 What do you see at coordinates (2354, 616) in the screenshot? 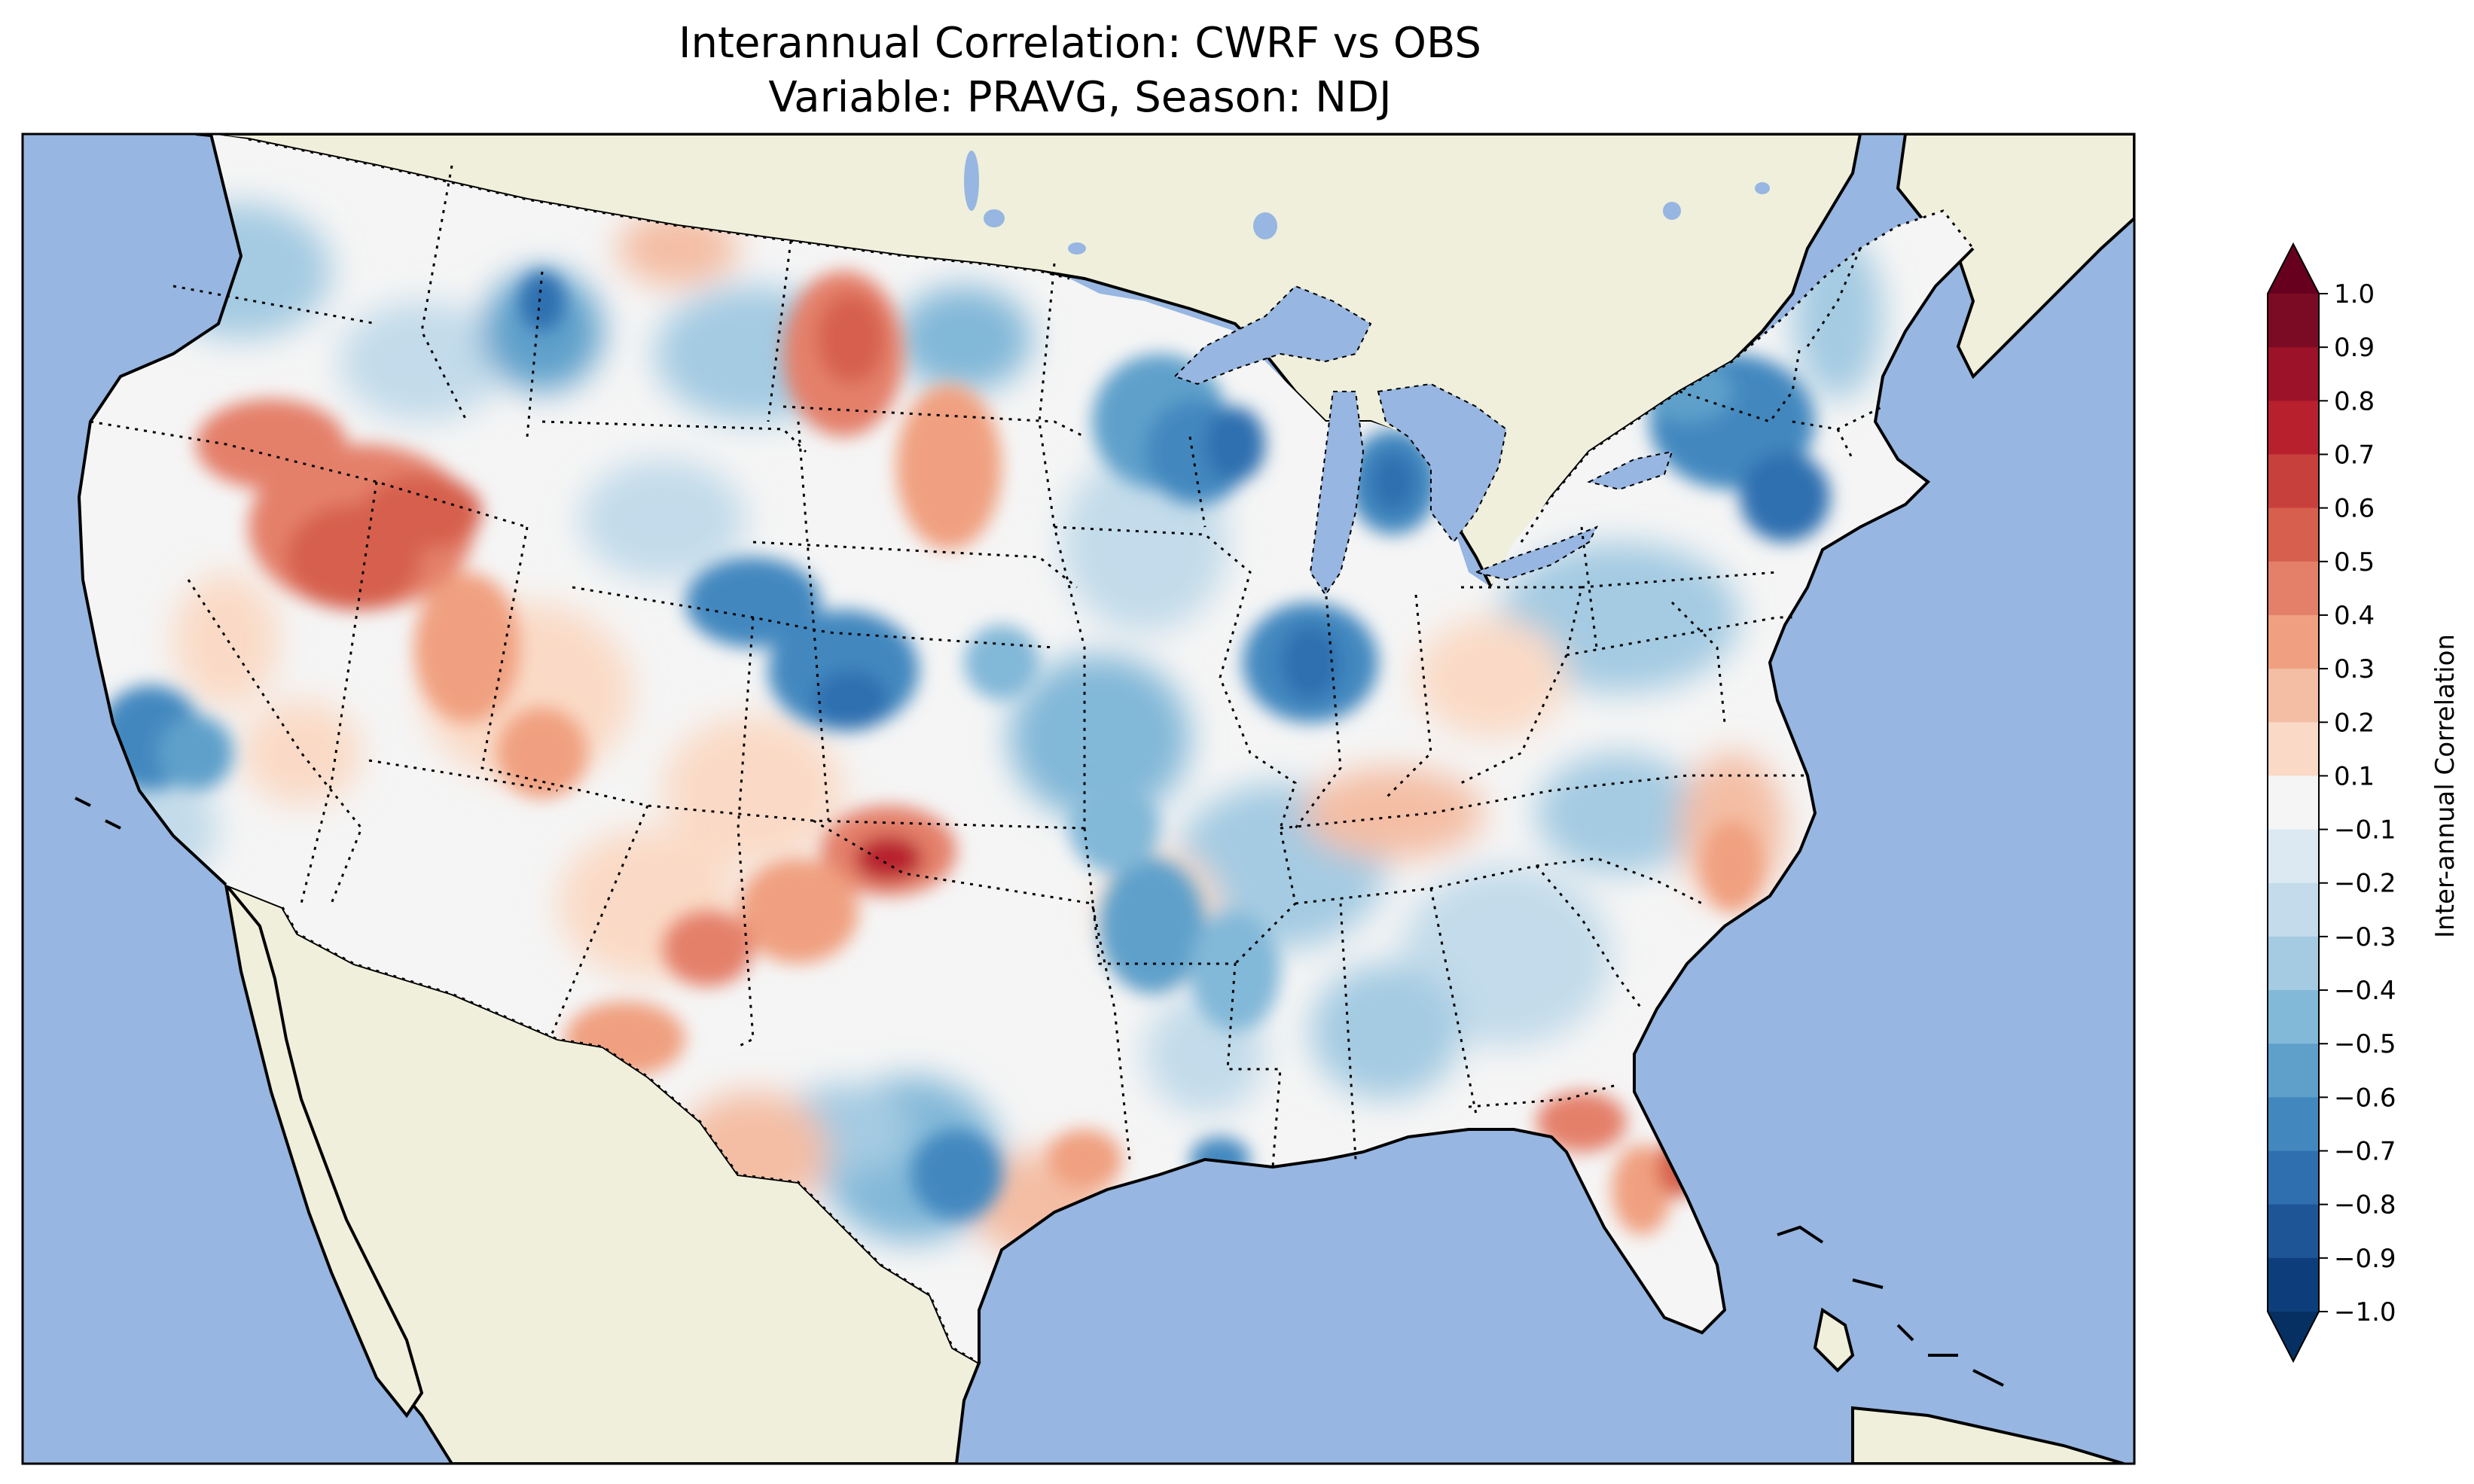
I see `colorbar-tick-label: 0.4` at bounding box center [2354, 616].